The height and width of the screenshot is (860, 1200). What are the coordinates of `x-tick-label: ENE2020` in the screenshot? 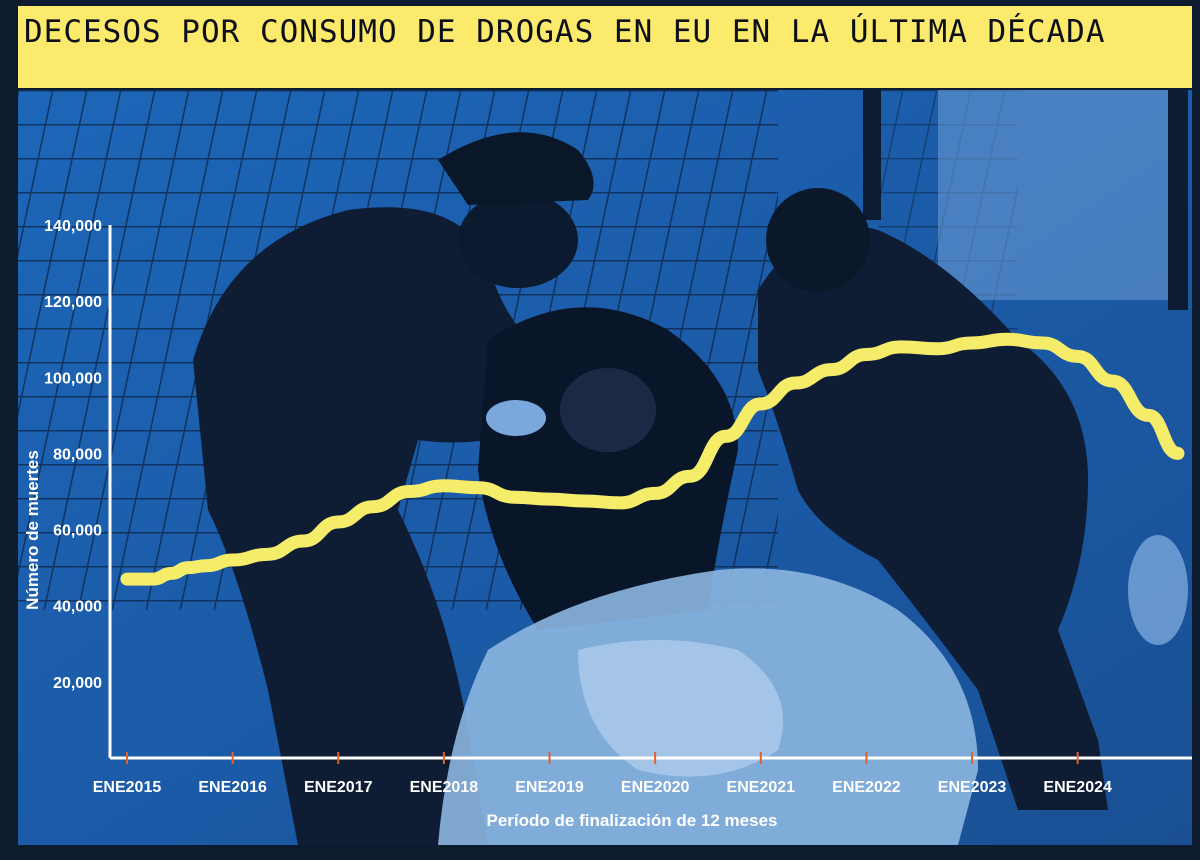 It's located at (655, 787).